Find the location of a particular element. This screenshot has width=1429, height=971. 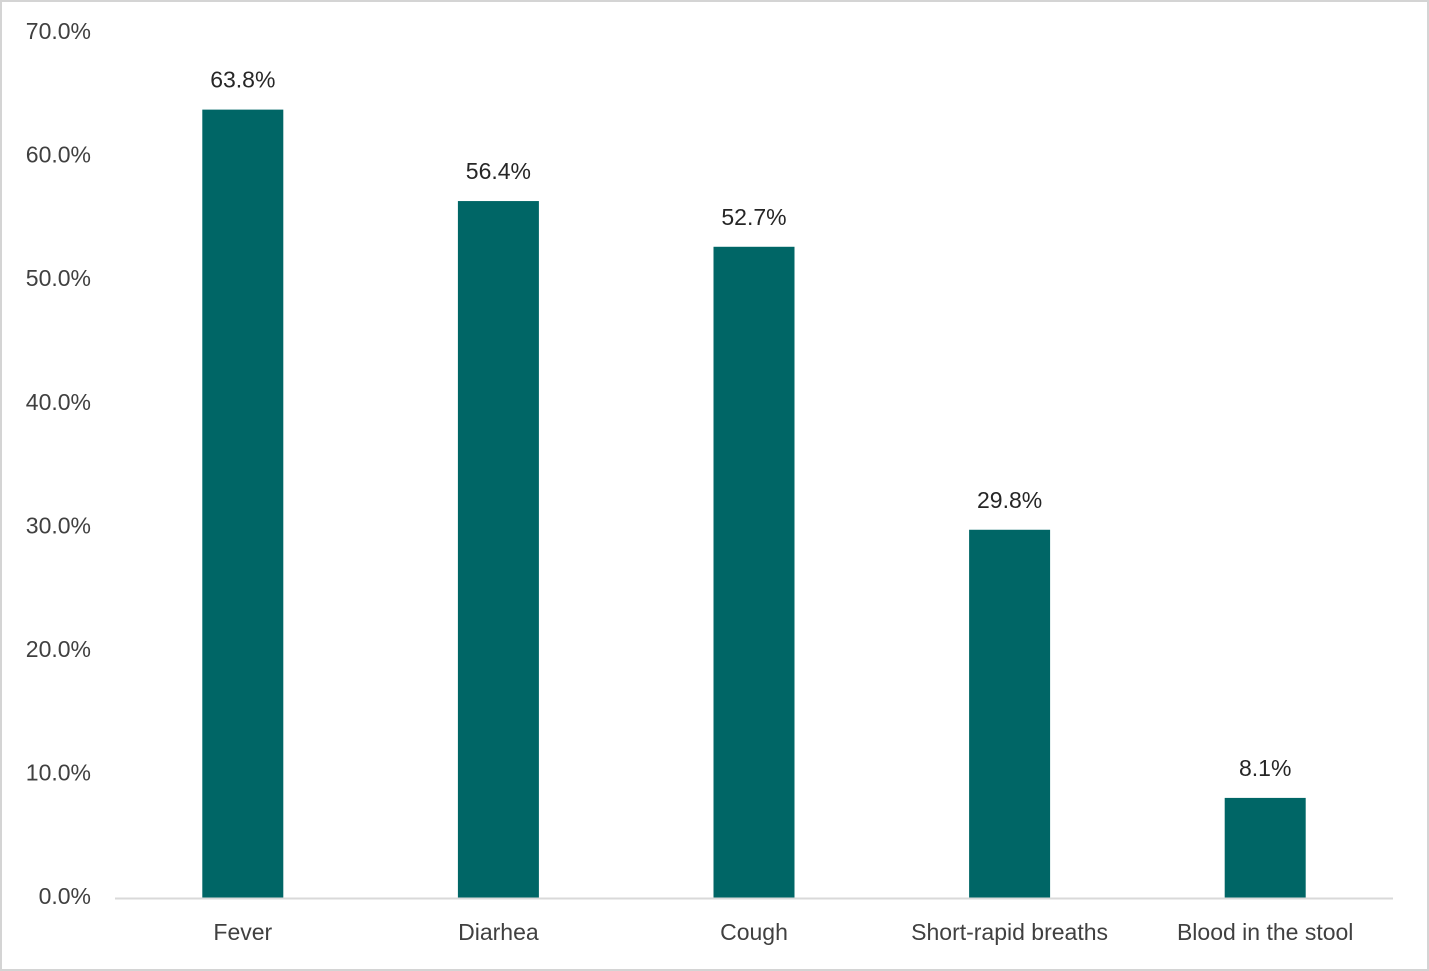

x-tick-label: Diarhea is located at coordinates (498, 932).